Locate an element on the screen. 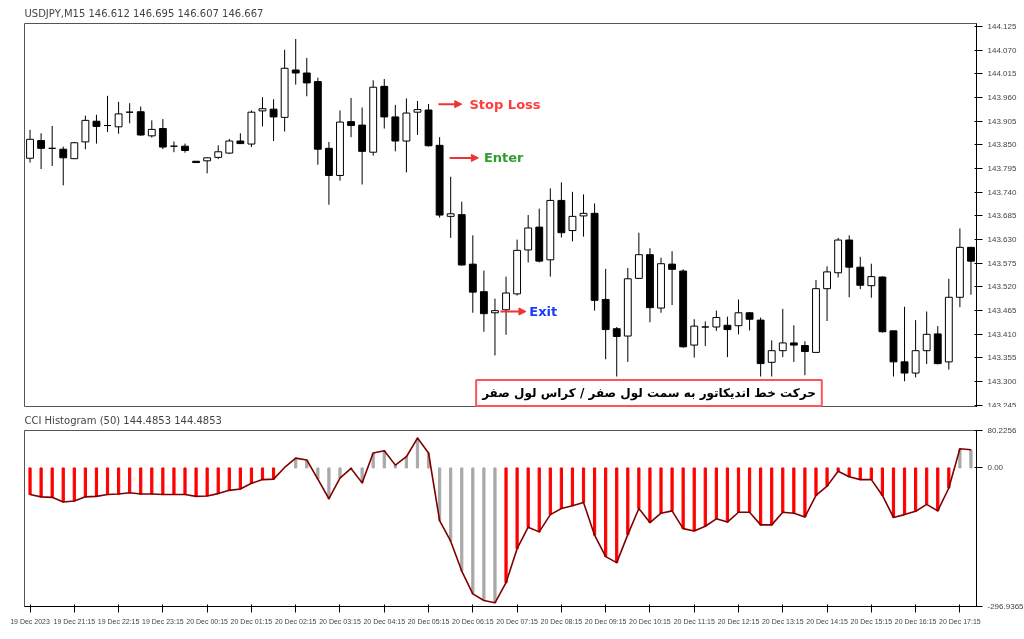  y-tick-label: -296.9365 is located at coordinates (1005, 606).